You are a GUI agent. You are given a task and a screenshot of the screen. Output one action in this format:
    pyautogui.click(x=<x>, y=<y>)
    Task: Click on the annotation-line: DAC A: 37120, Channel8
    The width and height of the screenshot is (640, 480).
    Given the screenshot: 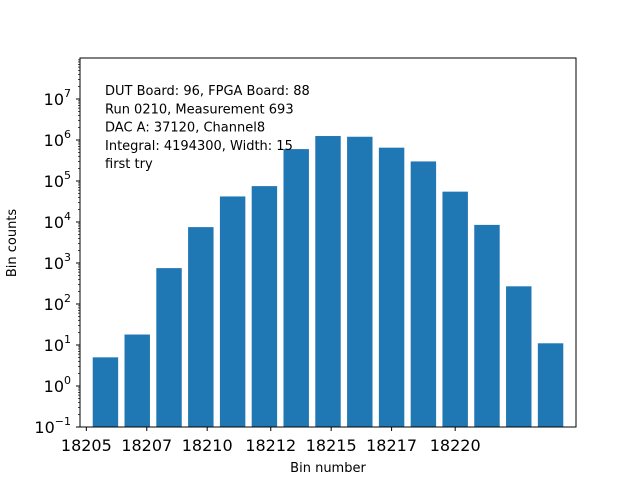 What is the action you would take?
    pyautogui.click(x=185, y=128)
    